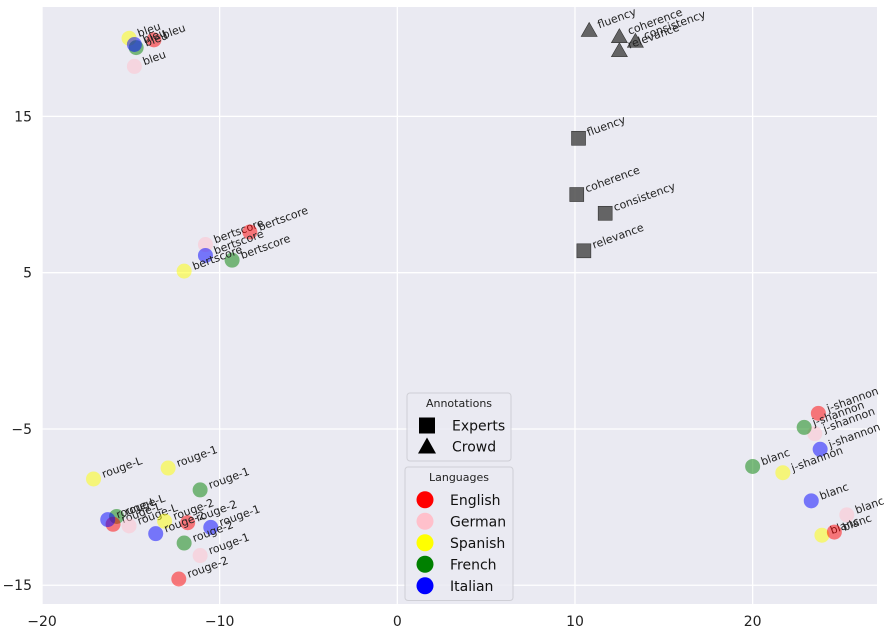 The image size is (886, 635). Describe the element at coordinates (23, 117) in the screenshot. I see `y-tick-label: 15` at that location.